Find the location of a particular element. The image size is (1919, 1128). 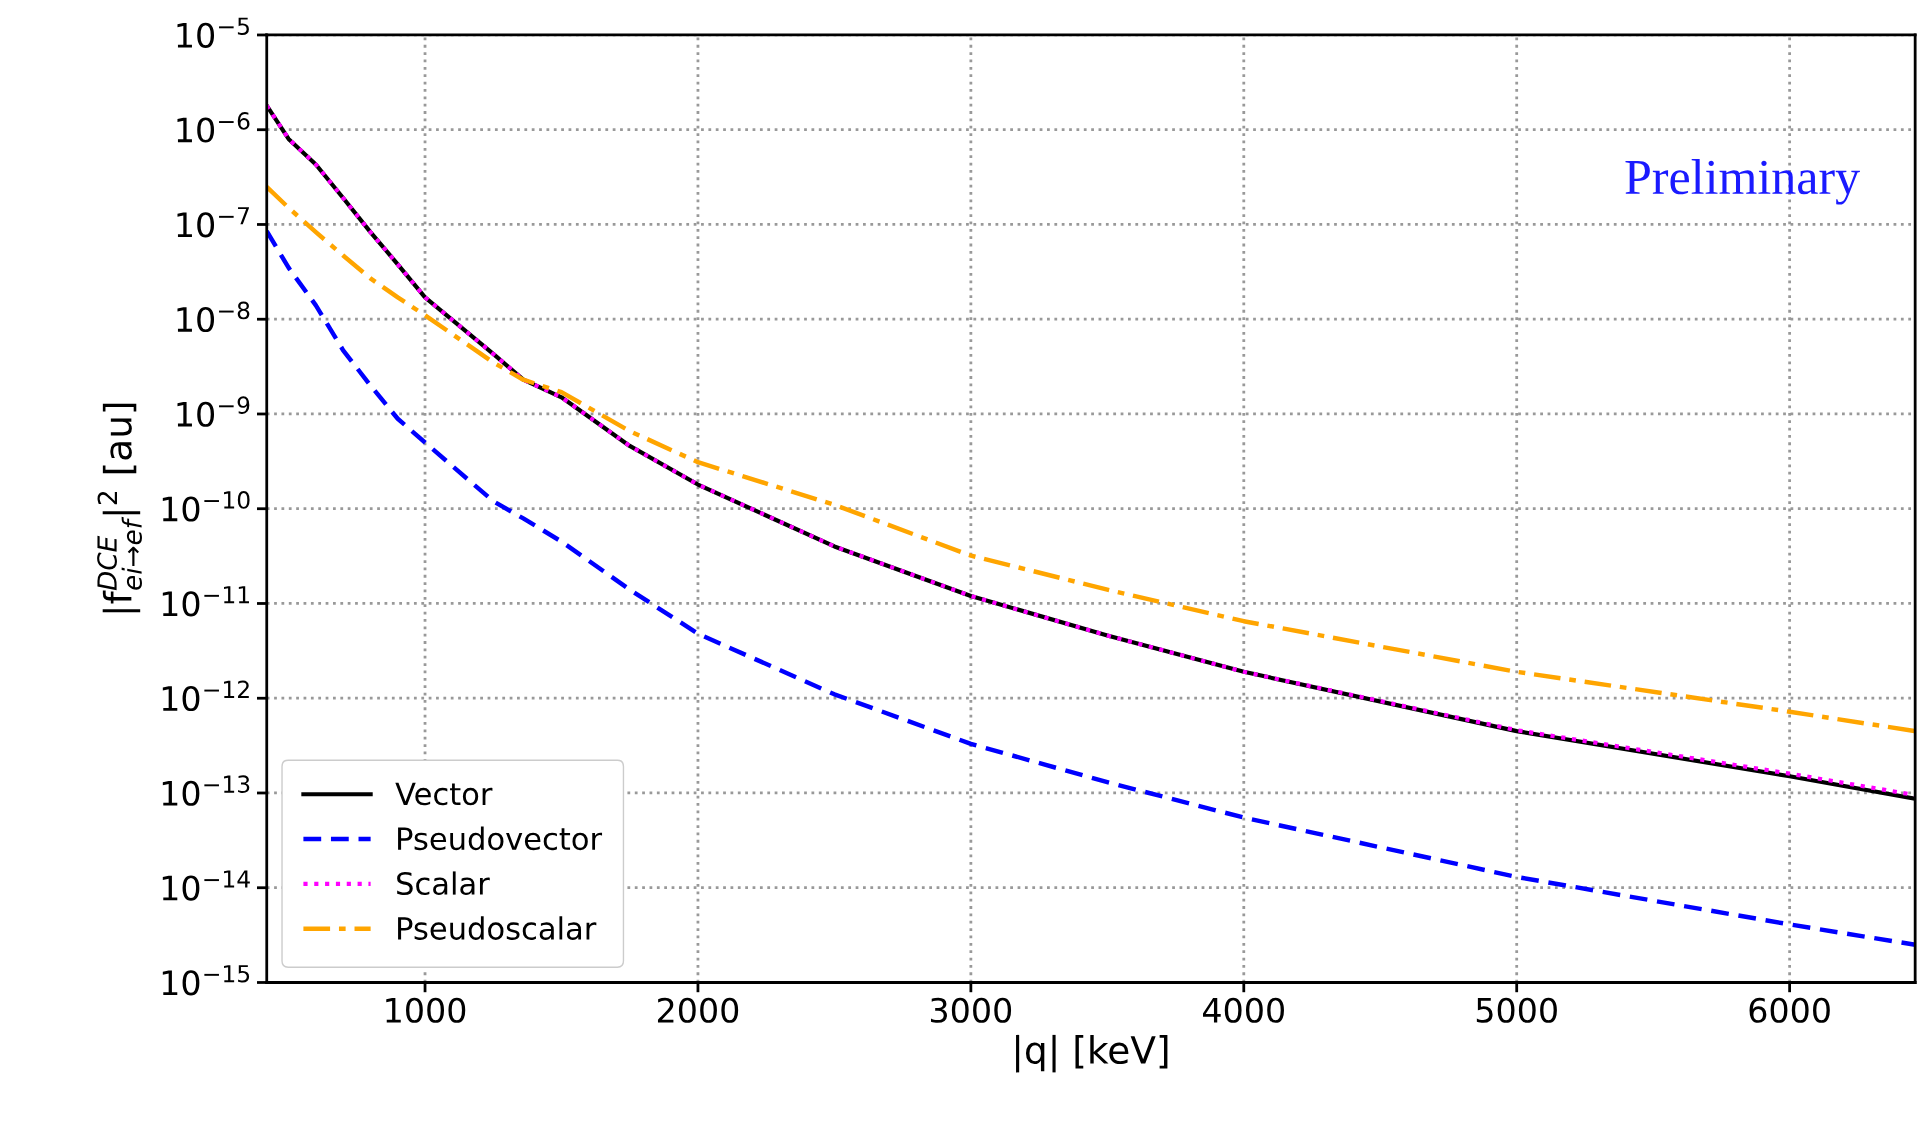

x-tick-label: 3000 is located at coordinates (971, 1010).